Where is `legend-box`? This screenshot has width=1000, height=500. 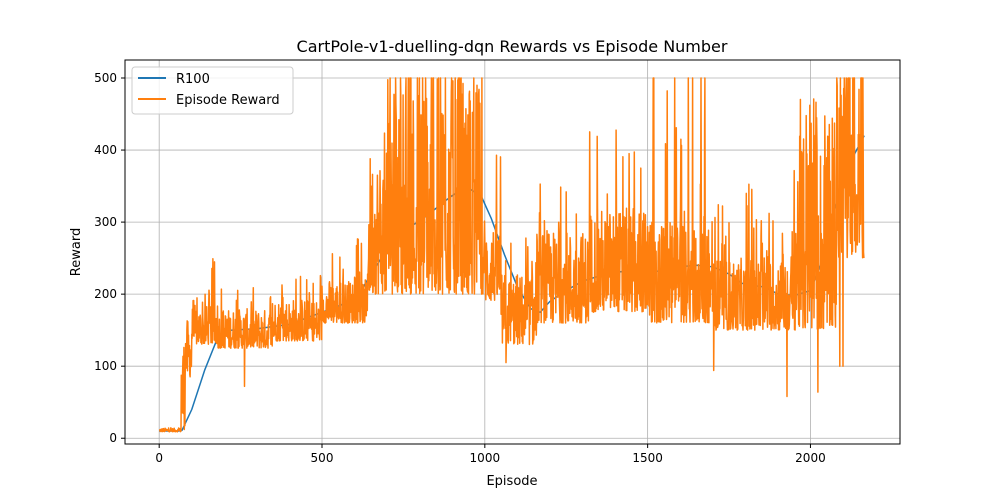 legend-box is located at coordinates (212, 90).